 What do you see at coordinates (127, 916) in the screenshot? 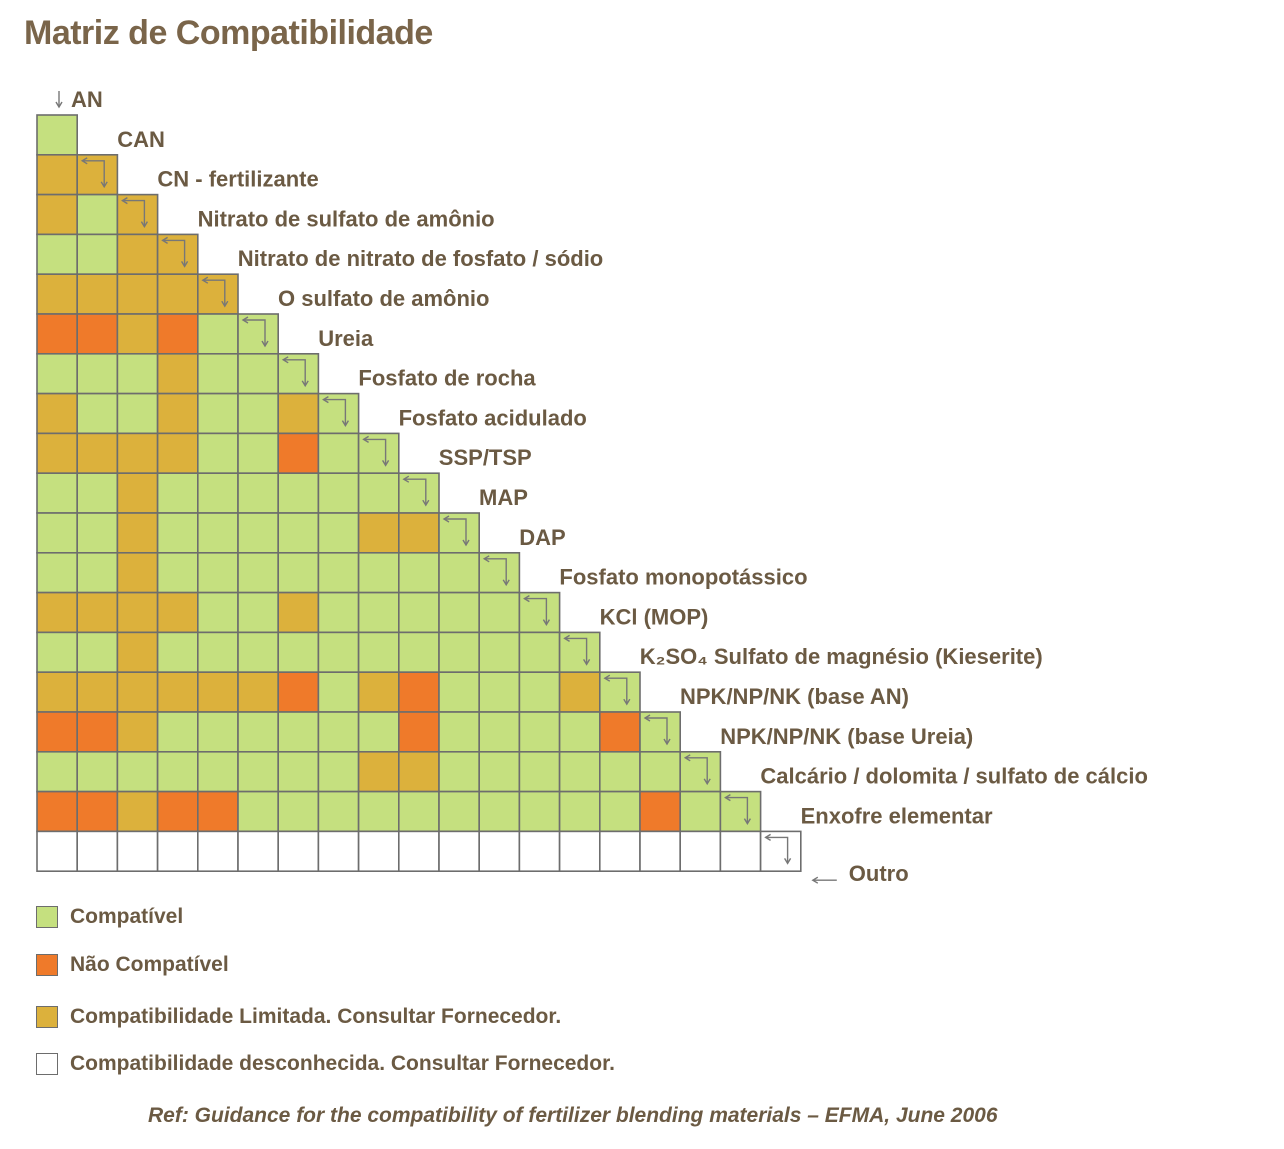
I see `legend-label-compatible: Compatível` at bounding box center [127, 916].